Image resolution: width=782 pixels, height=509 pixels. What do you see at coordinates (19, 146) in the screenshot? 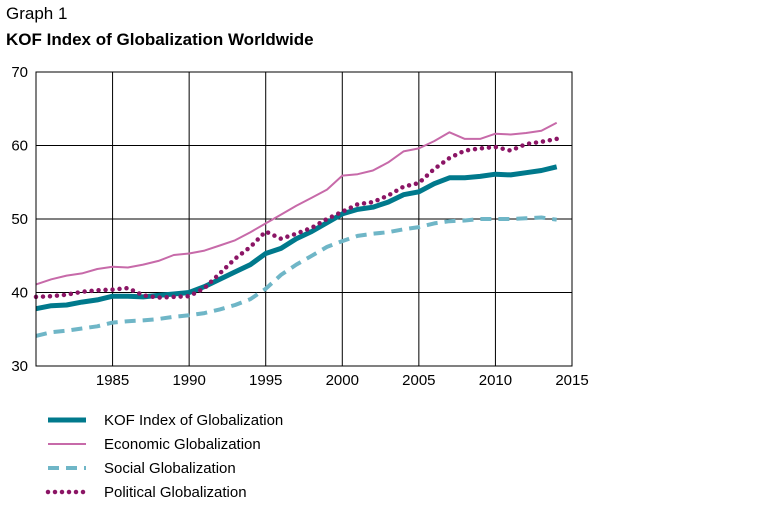
I see `y-tick-label: 60` at bounding box center [19, 146].